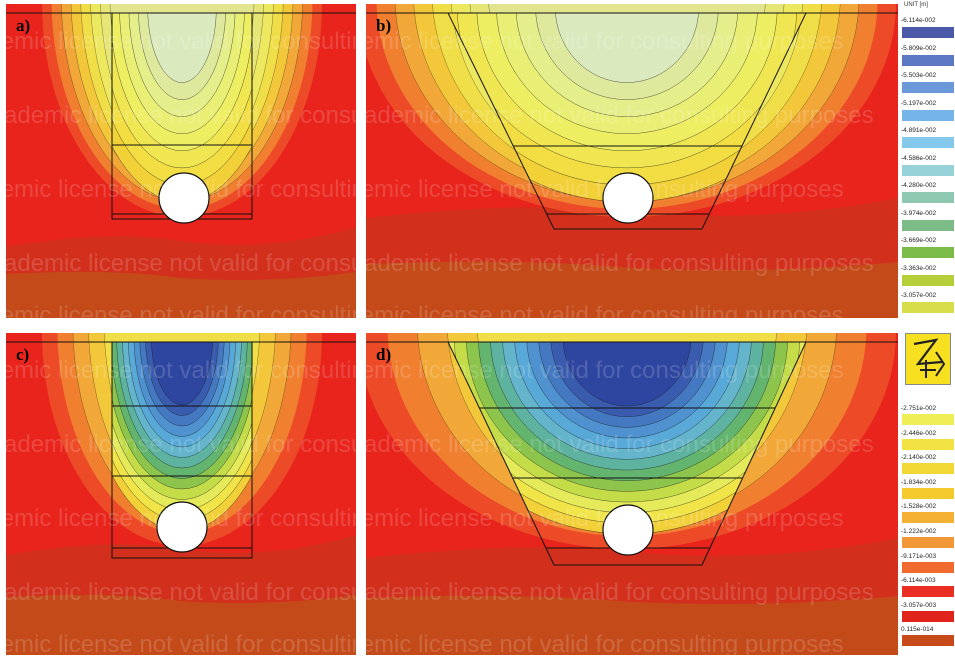  What do you see at coordinates (919, 75) in the screenshot?
I see `legend-top-label: -5.503e-002` at bounding box center [919, 75].